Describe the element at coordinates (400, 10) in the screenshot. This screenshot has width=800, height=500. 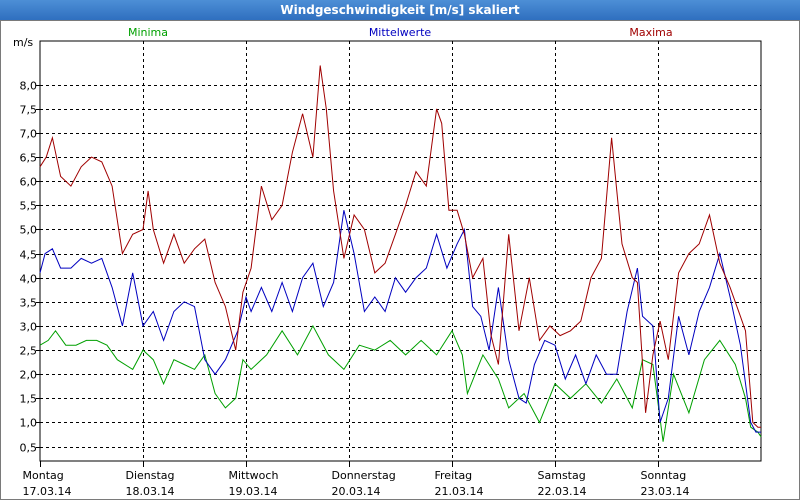
I see `window-title: Windgeschwindigkeit [m/s] skaliert` at that location.